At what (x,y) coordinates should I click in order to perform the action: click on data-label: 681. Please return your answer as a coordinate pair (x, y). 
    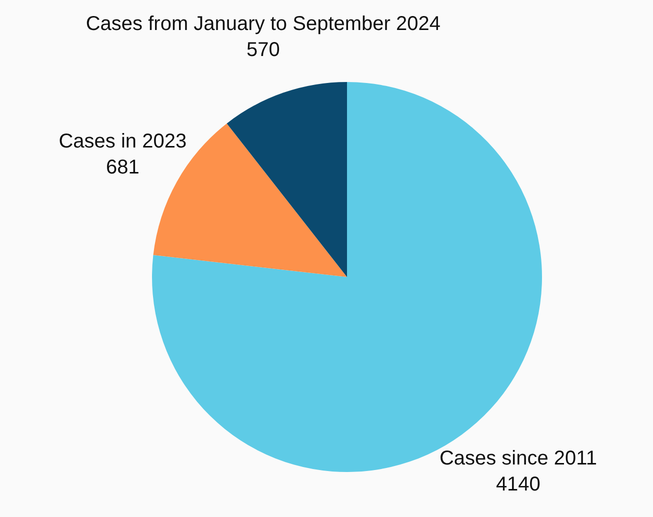
    Looking at the image, I should click on (123, 167).